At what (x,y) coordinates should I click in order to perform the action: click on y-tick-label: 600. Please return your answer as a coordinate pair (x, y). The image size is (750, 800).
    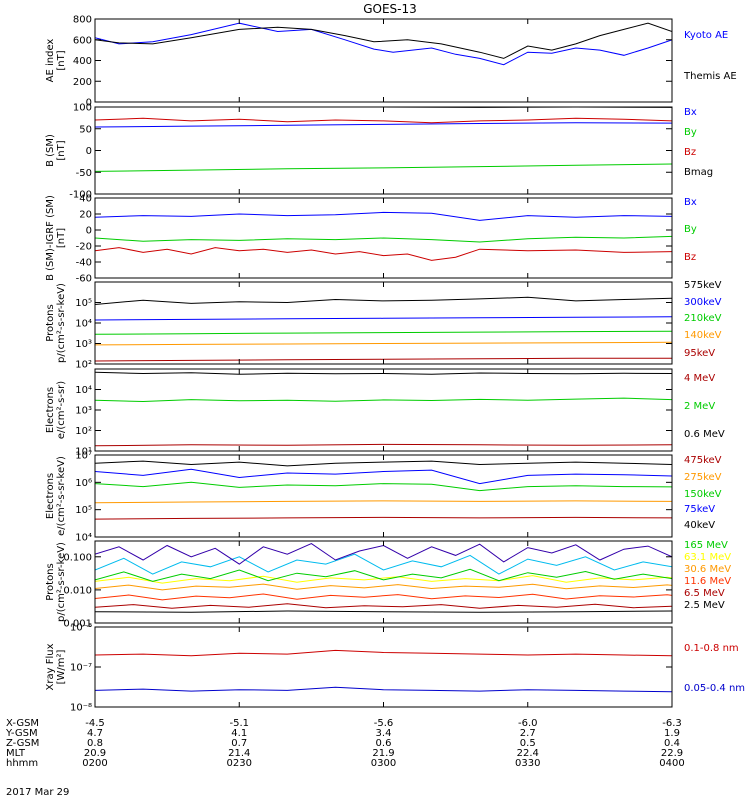
    Looking at the image, I should click on (82, 40).